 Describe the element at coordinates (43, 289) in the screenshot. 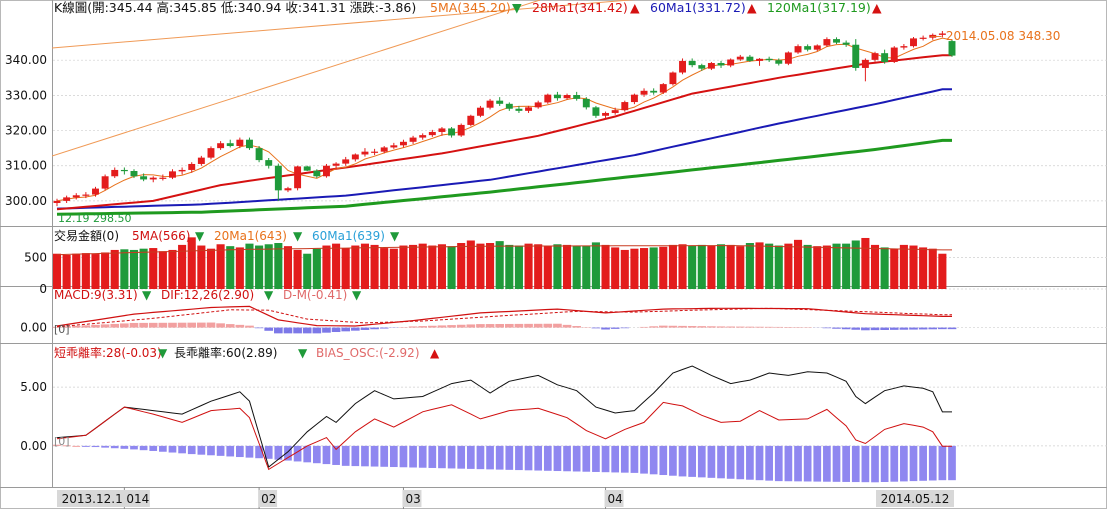

I see `volume-tick-label: 0` at that location.